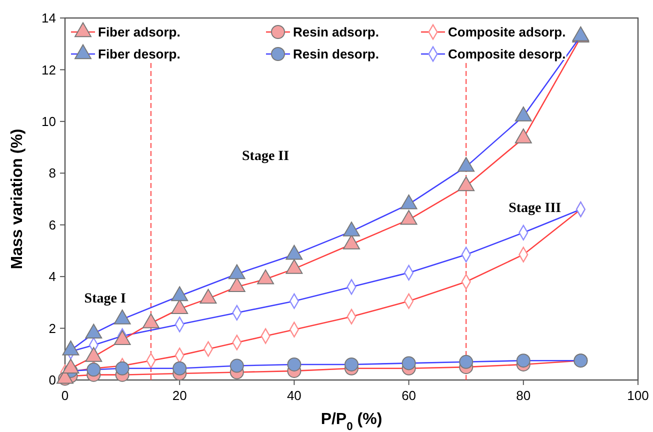  I want to click on y-tick-label: 14, so click(49, 18).